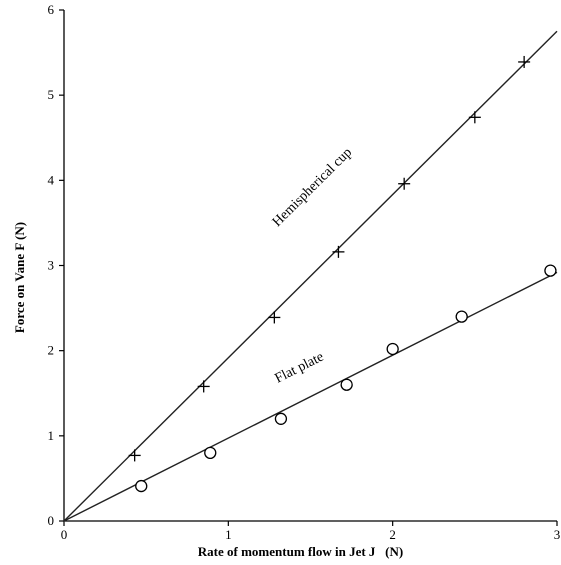 Image resolution: width=561 pixels, height=565 pixels. Describe the element at coordinates (51, 520) in the screenshot. I see `y-tick-label: 0` at that location.